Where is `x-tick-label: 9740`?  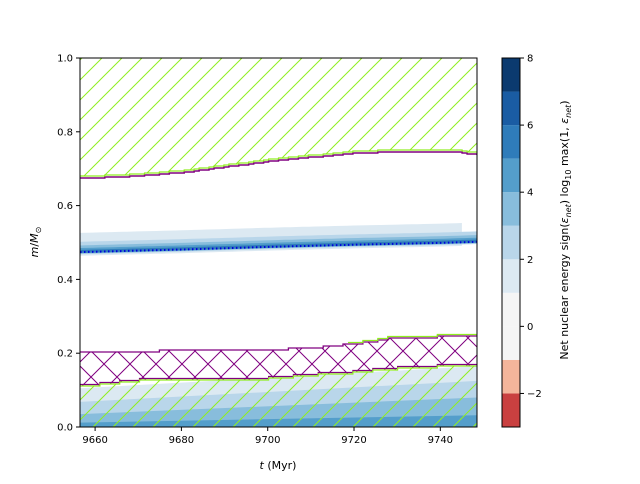
x-tick-label: 9740 is located at coordinates (440, 440).